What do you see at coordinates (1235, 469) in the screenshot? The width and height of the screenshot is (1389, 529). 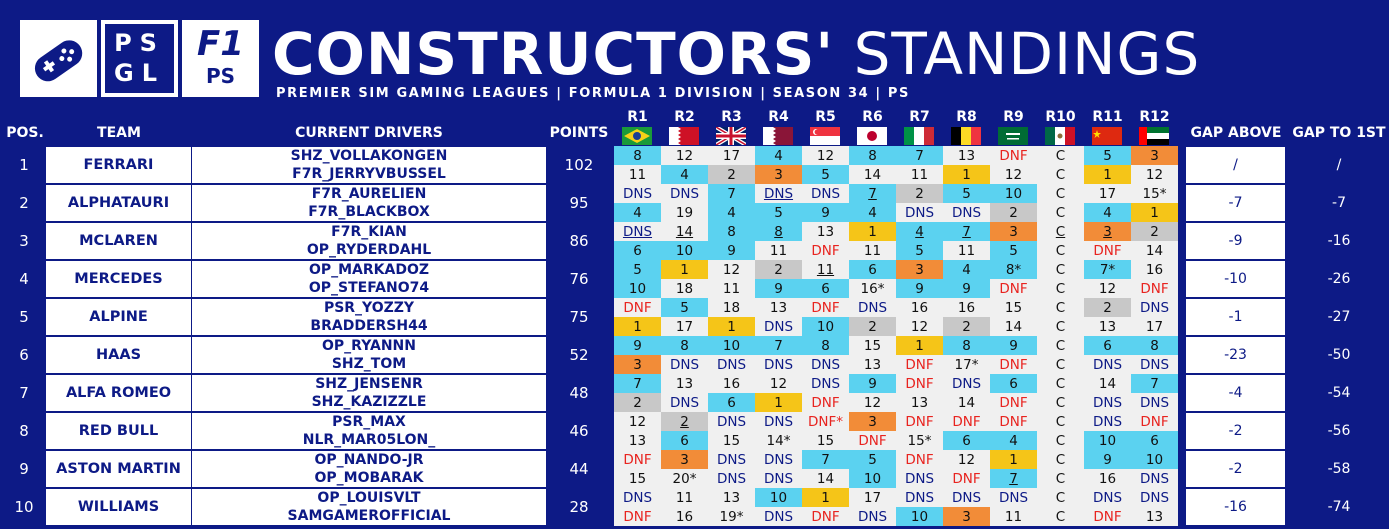 I see `gap-above-cell: -2` at bounding box center [1235, 469].